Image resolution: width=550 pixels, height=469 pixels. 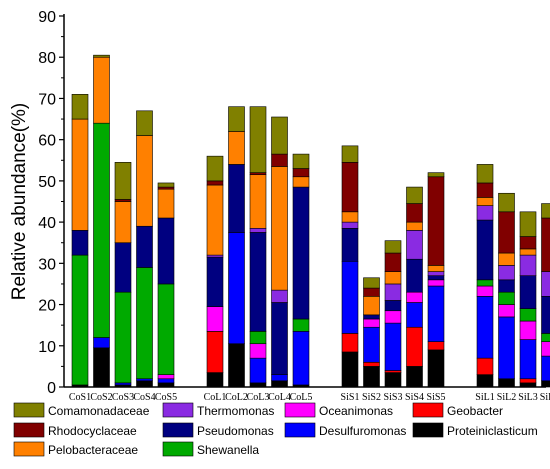 What do you see at coordinates (236, 397) in the screenshot?
I see `x-tick-label-col2: CoL2` at bounding box center [236, 397].